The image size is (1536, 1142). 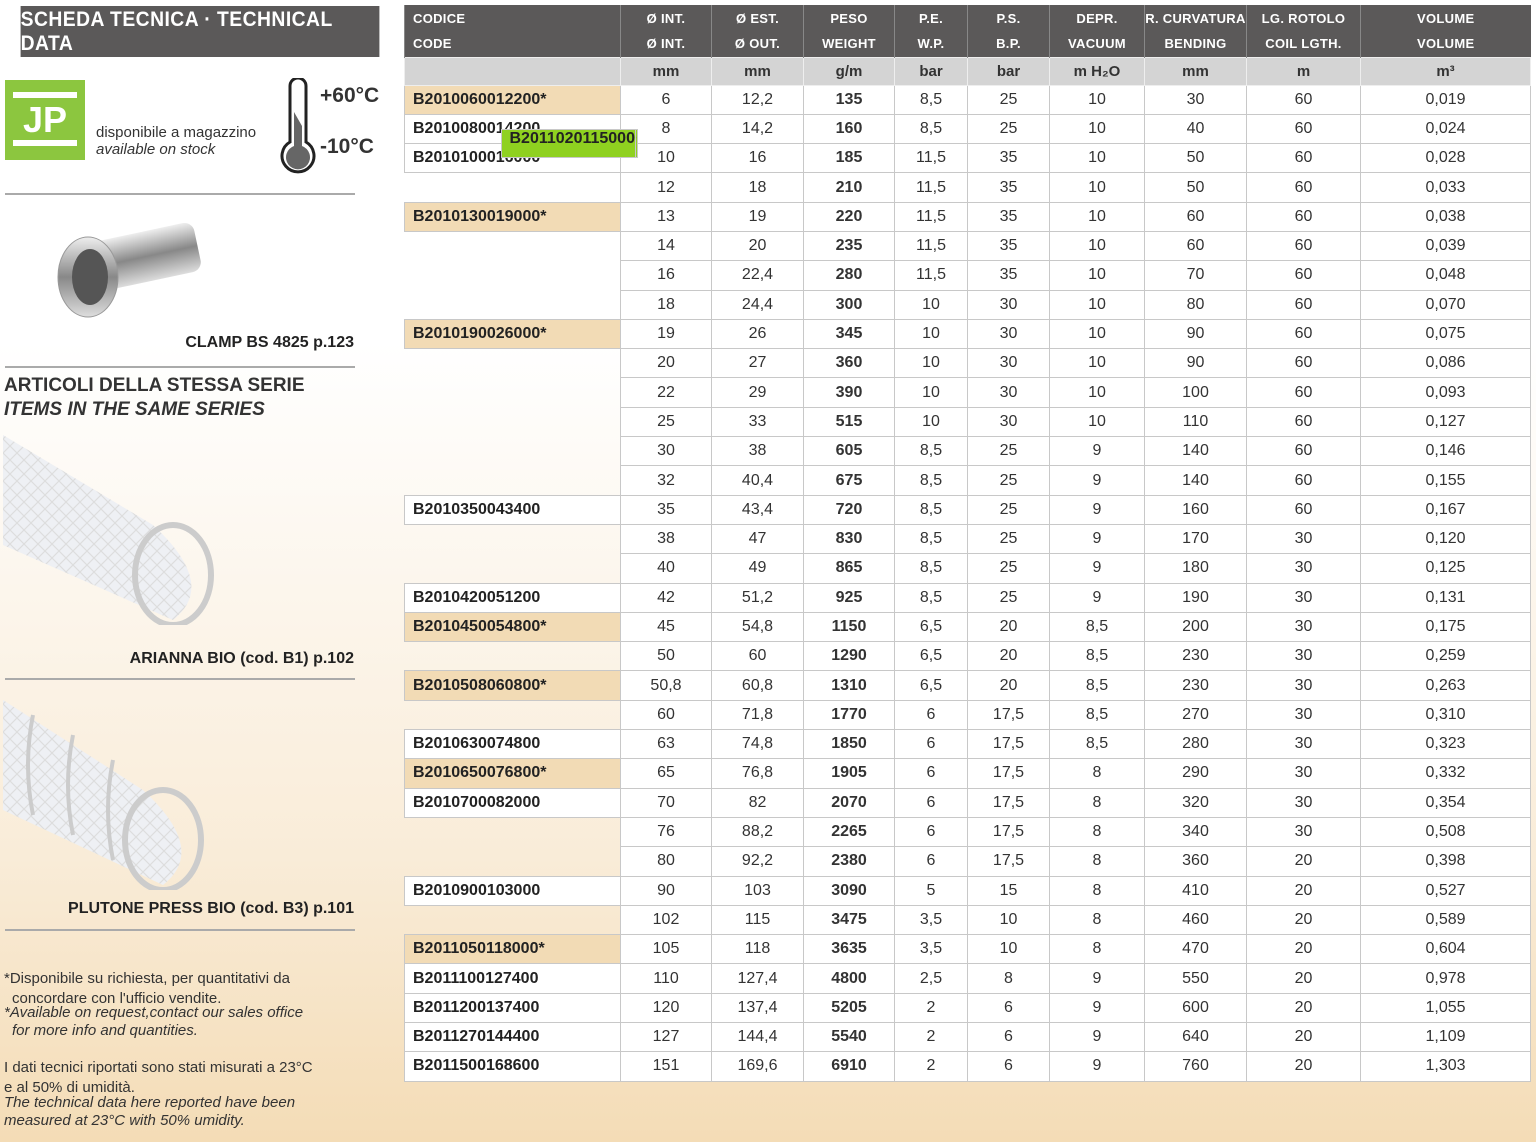 I want to click on data-cell: 0,033, so click(x=1445, y=187).